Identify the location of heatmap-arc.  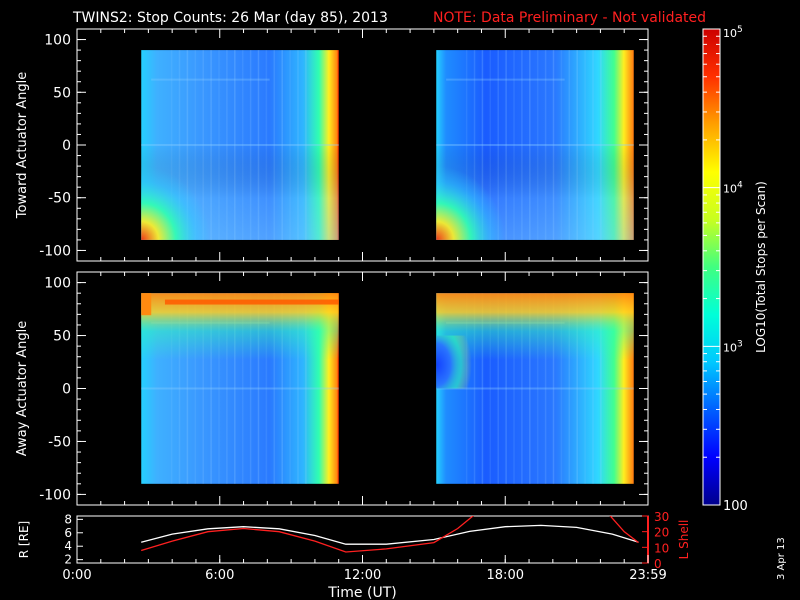
(454, 362).